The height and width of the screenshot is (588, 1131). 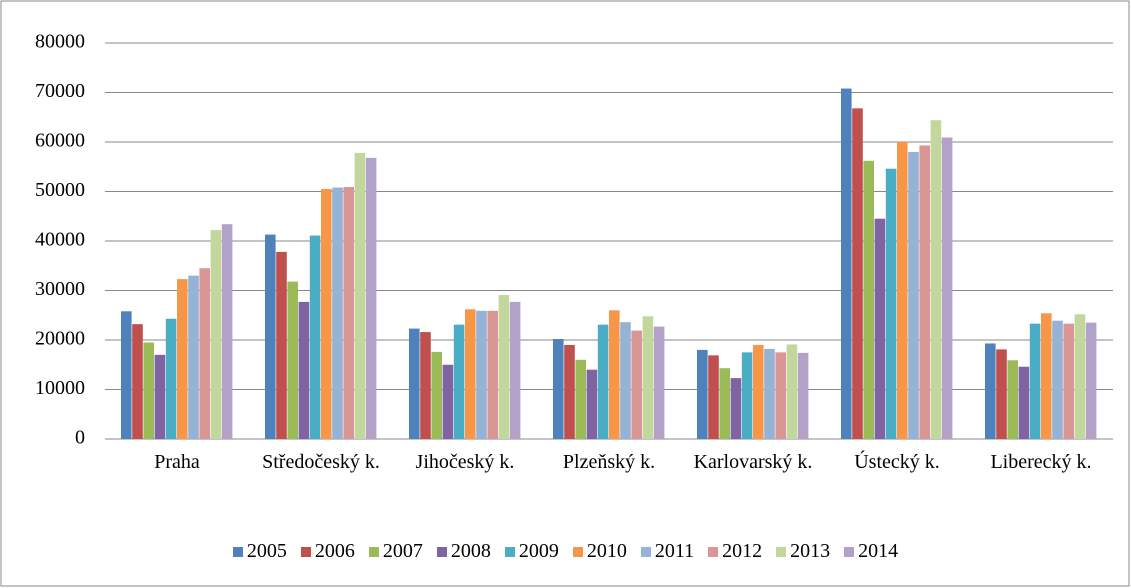 I want to click on legend-label: 2005, so click(x=266, y=551).